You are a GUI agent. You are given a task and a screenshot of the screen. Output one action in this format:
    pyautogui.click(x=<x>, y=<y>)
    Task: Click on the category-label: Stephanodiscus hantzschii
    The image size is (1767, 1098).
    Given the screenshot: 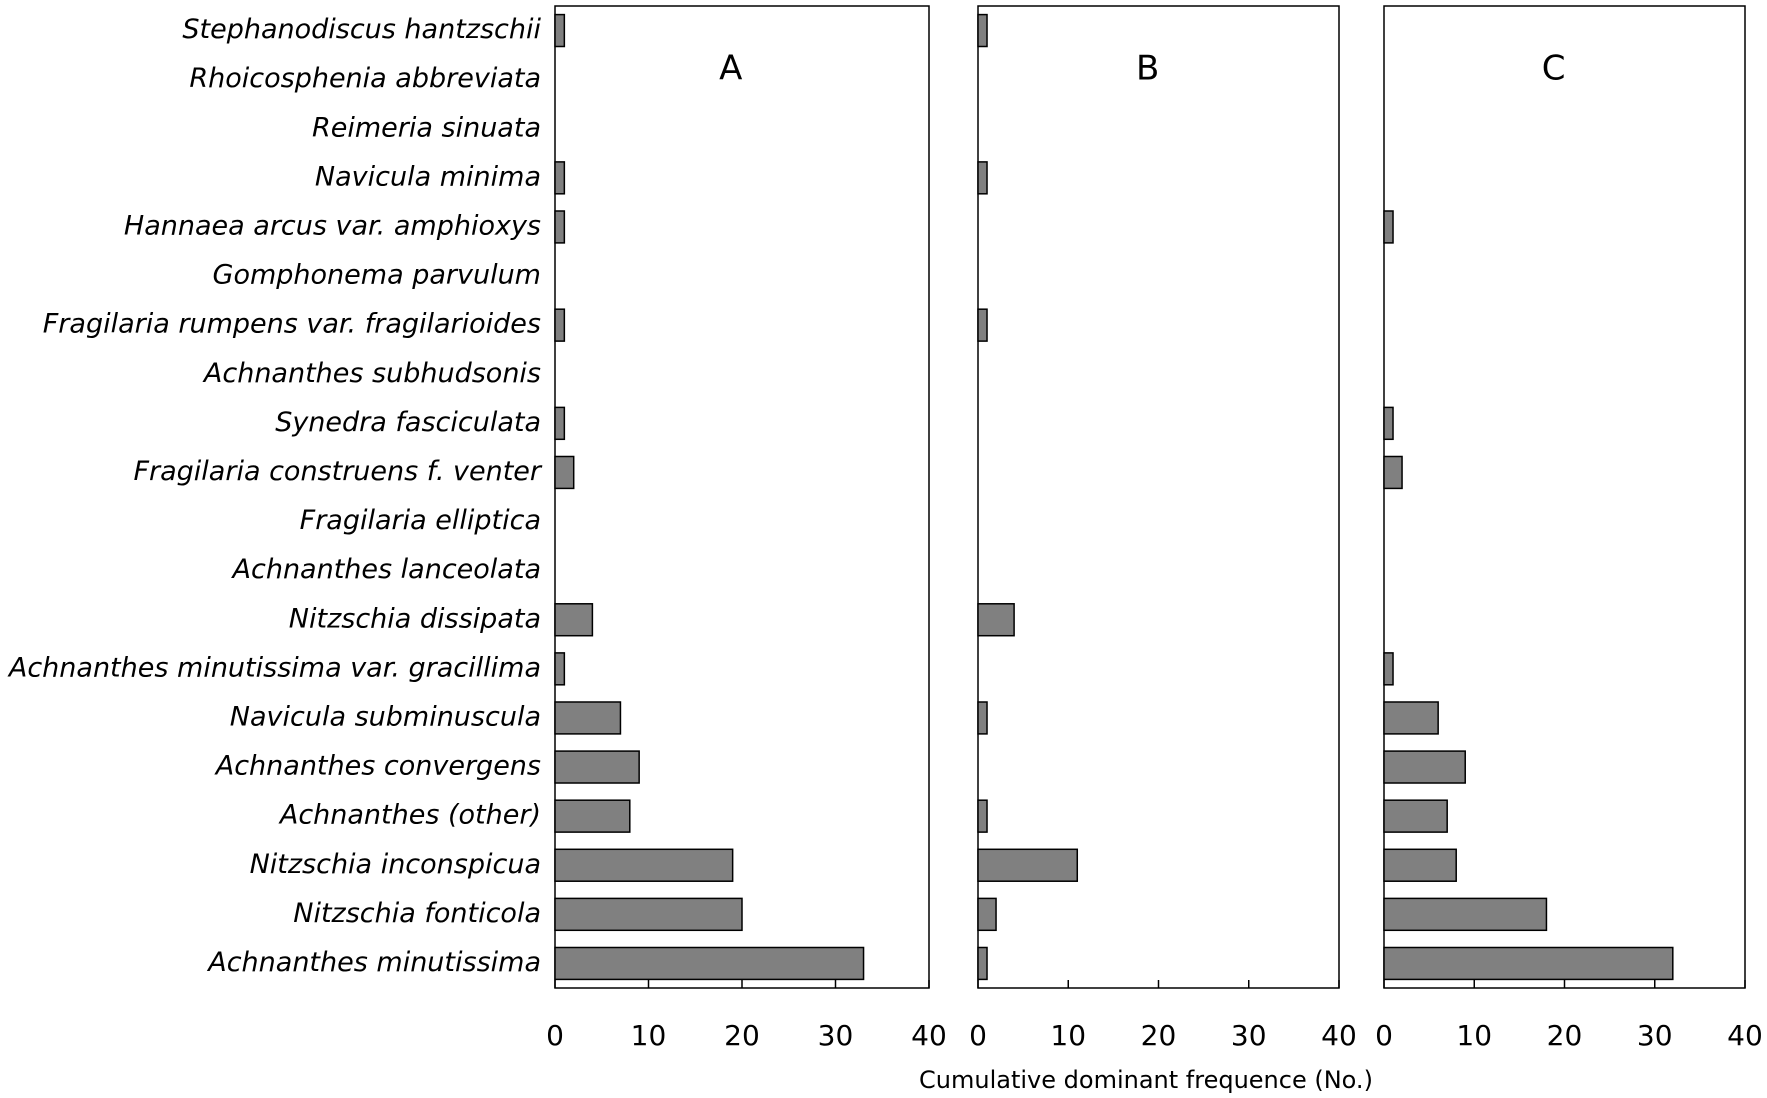 What is the action you would take?
    pyautogui.click(x=361, y=29)
    